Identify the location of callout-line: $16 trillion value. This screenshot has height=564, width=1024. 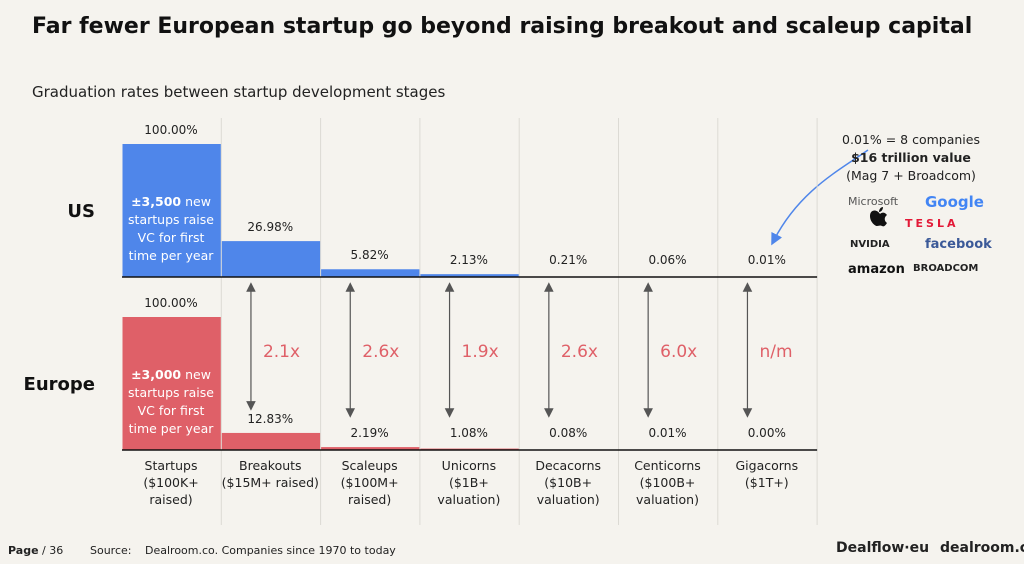
(911, 157).